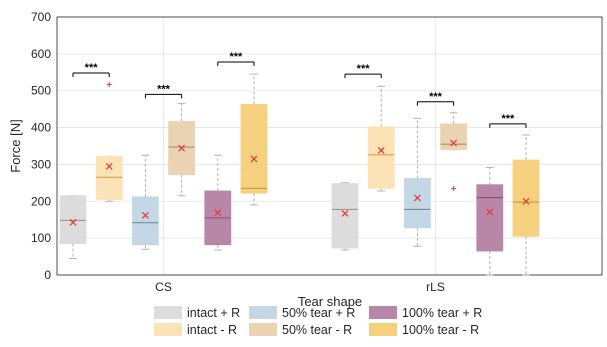  I want to click on x-axis-title: Tear shape, so click(330, 301).